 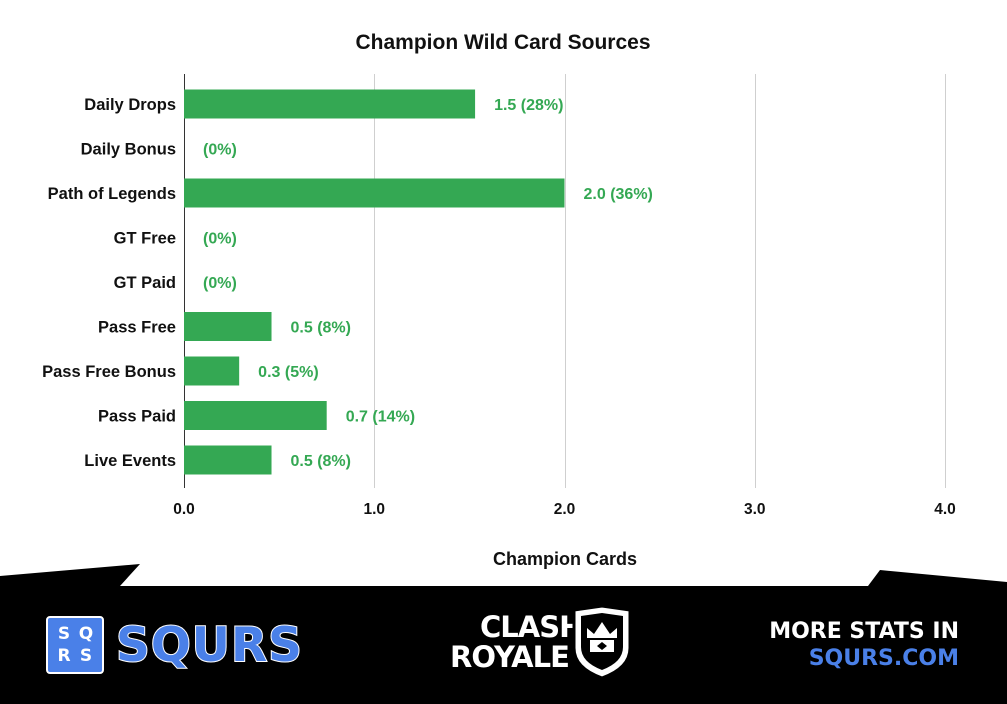 I want to click on squrs-wordmark: SQURS, so click(x=209, y=645).